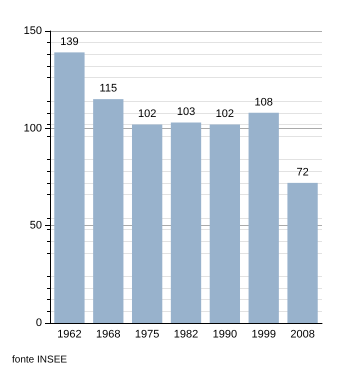  What do you see at coordinates (263, 334) in the screenshot?
I see `x-tick-label: 1999` at bounding box center [263, 334].